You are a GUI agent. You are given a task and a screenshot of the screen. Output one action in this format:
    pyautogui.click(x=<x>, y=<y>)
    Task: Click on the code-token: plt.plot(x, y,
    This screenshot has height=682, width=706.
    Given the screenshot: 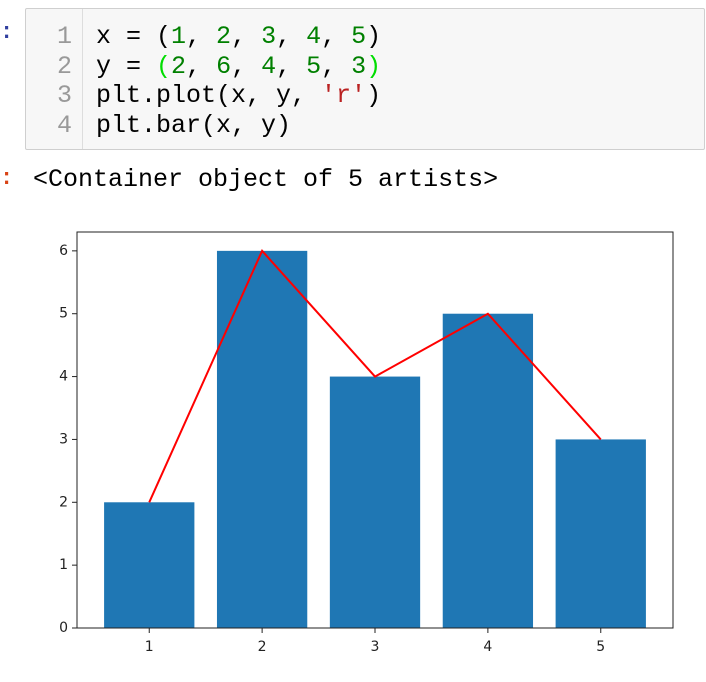 What is the action you would take?
    pyautogui.click(x=209, y=95)
    